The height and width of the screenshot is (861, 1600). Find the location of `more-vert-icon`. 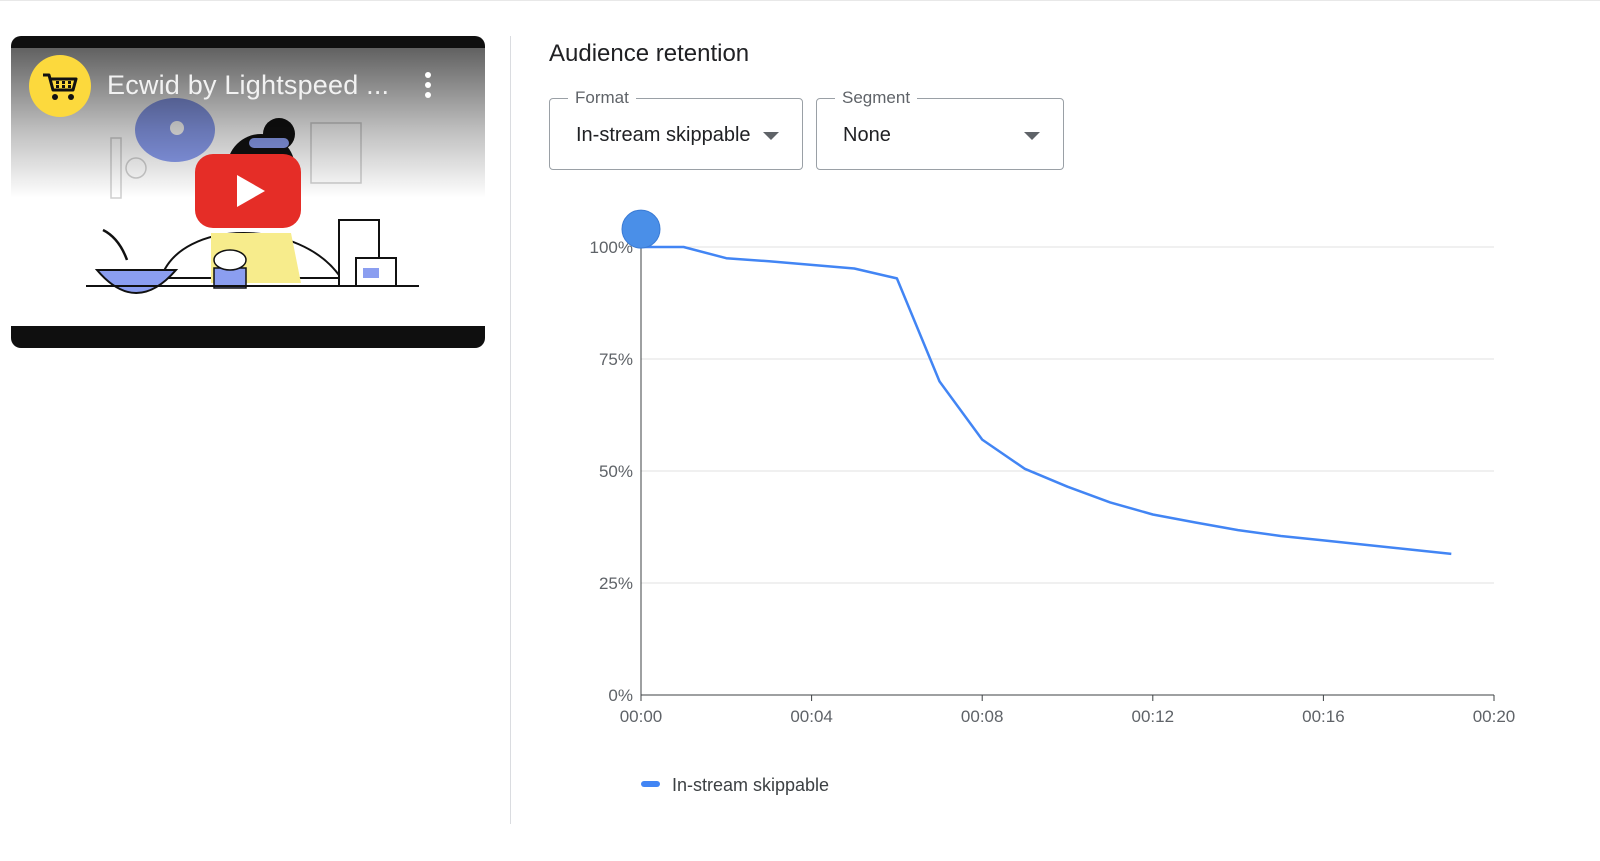

more-vert-icon is located at coordinates (428, 87).